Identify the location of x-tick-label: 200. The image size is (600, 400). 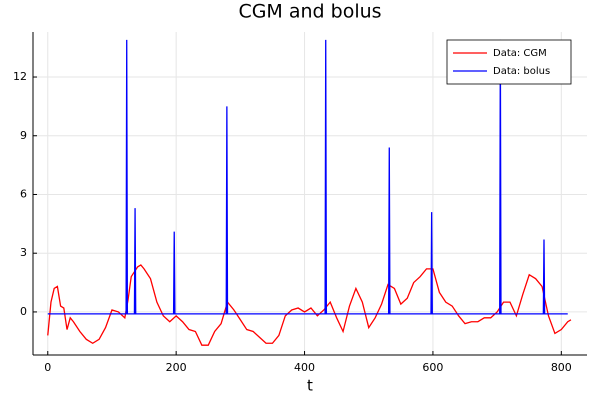
(176, 367).